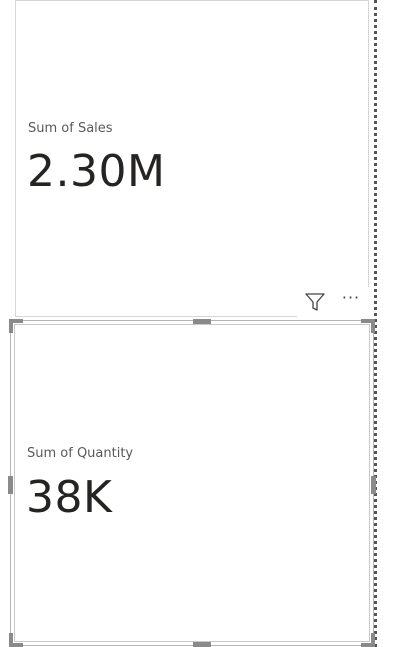  Describe the element at coordinates (333, 302) in the screenshot. I see `visual-header-toolbar: ···` at that location.